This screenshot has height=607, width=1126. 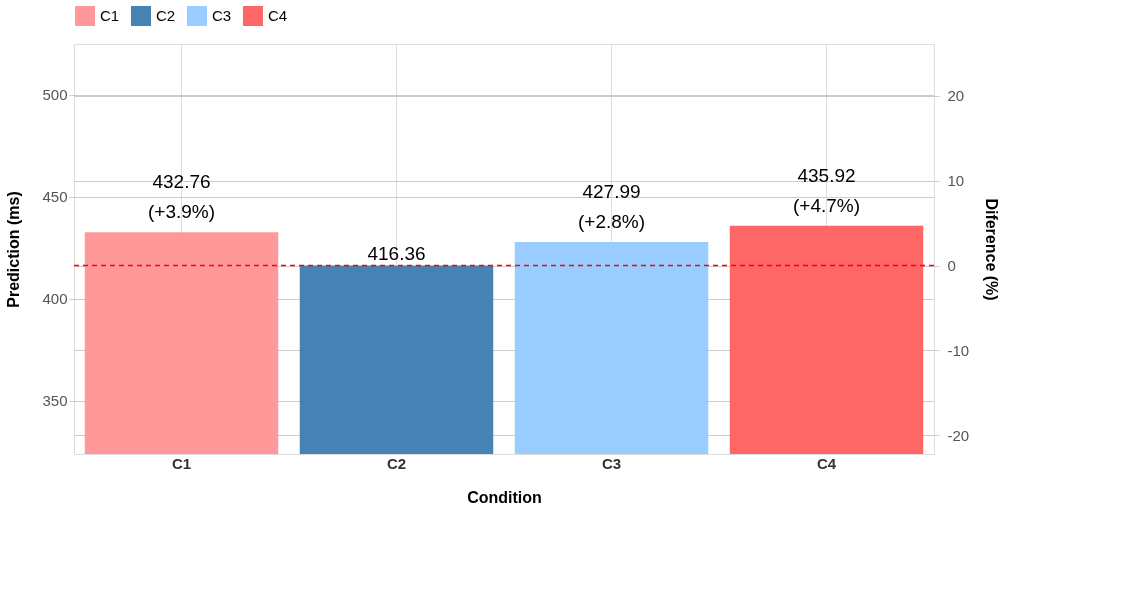 I want to click on y-tick-label: 350, so click(x=55, y=401).